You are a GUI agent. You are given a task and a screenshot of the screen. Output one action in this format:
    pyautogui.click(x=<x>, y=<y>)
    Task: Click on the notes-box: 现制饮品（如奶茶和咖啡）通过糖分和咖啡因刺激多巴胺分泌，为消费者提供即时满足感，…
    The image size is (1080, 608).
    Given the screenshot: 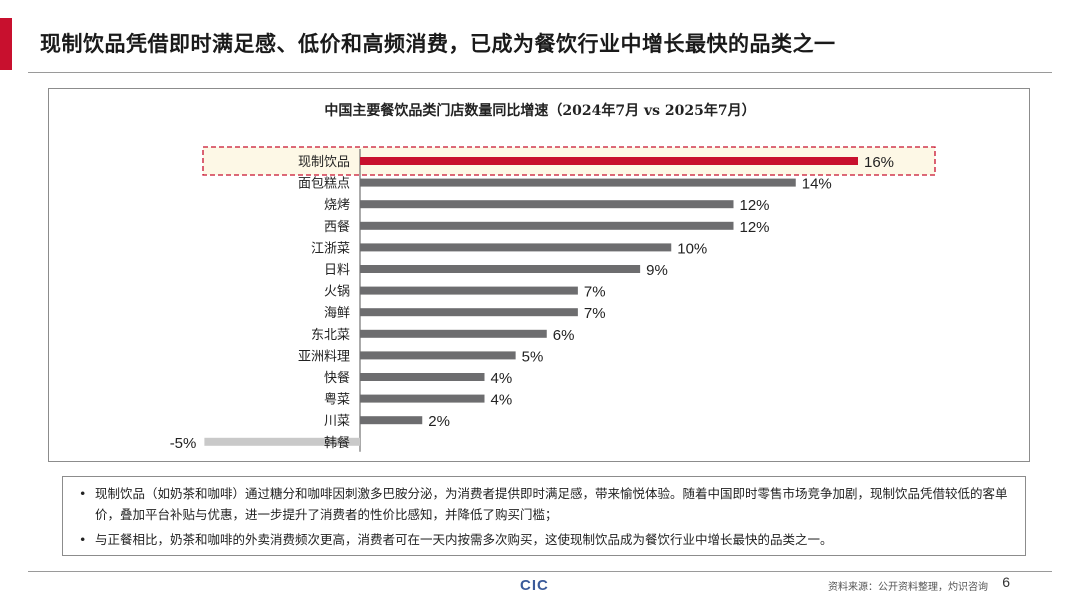 What is the action you would take?
    pyautogui.click(x=544, y=516)
    